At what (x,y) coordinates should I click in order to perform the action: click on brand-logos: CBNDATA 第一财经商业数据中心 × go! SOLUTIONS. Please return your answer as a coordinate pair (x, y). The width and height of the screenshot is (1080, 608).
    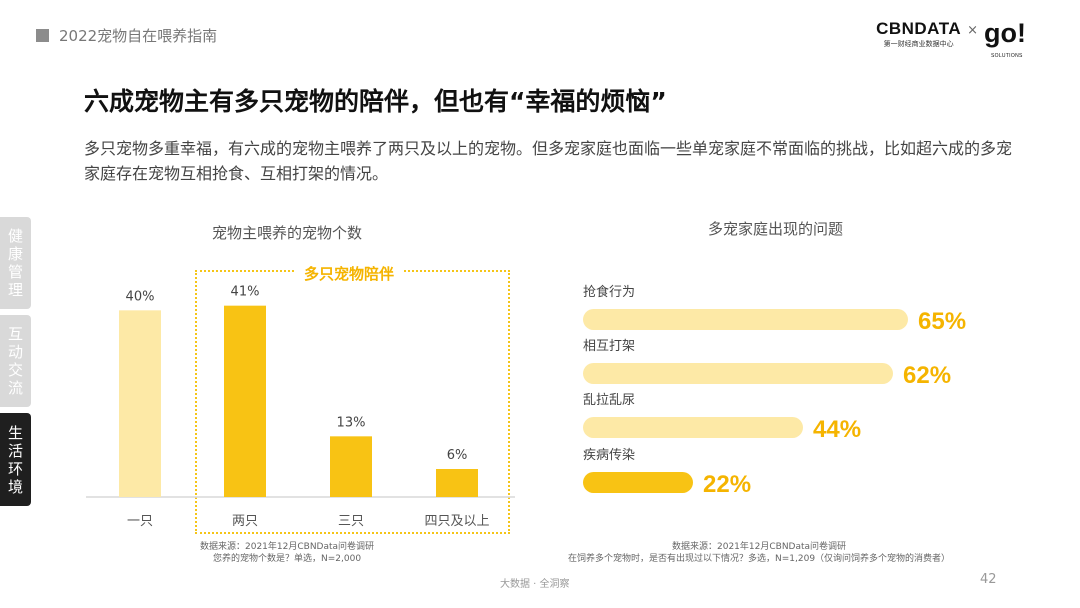
    Looking at the image, I should click on (951, 39).